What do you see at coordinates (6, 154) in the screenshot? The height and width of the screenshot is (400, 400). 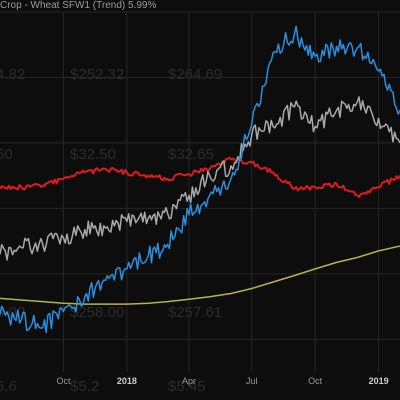 I see `bg-value: 50` at bounding box center [6, 154].